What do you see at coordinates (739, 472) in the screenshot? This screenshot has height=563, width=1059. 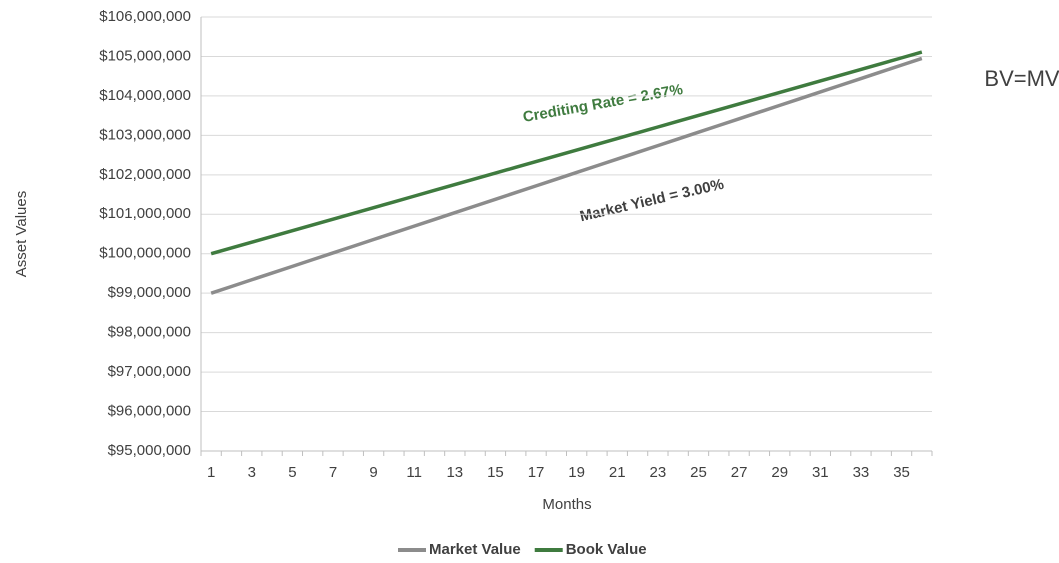 I see `x-tick-label: 27` at bounding box center [739, 472].